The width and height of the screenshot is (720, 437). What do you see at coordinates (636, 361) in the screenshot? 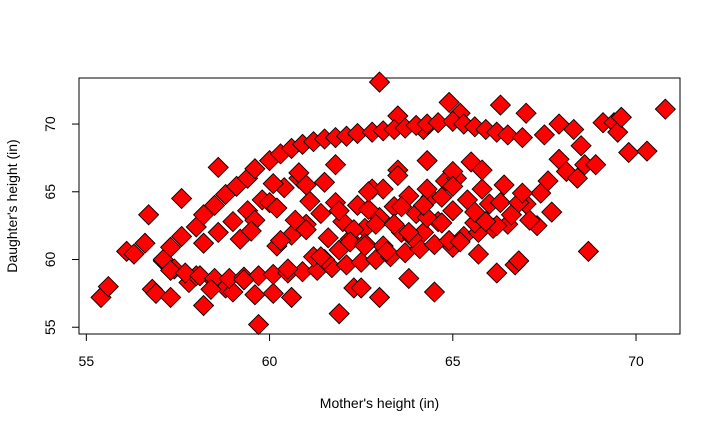
I see `x-tick-label: 70` at bounding box center [636, 361].